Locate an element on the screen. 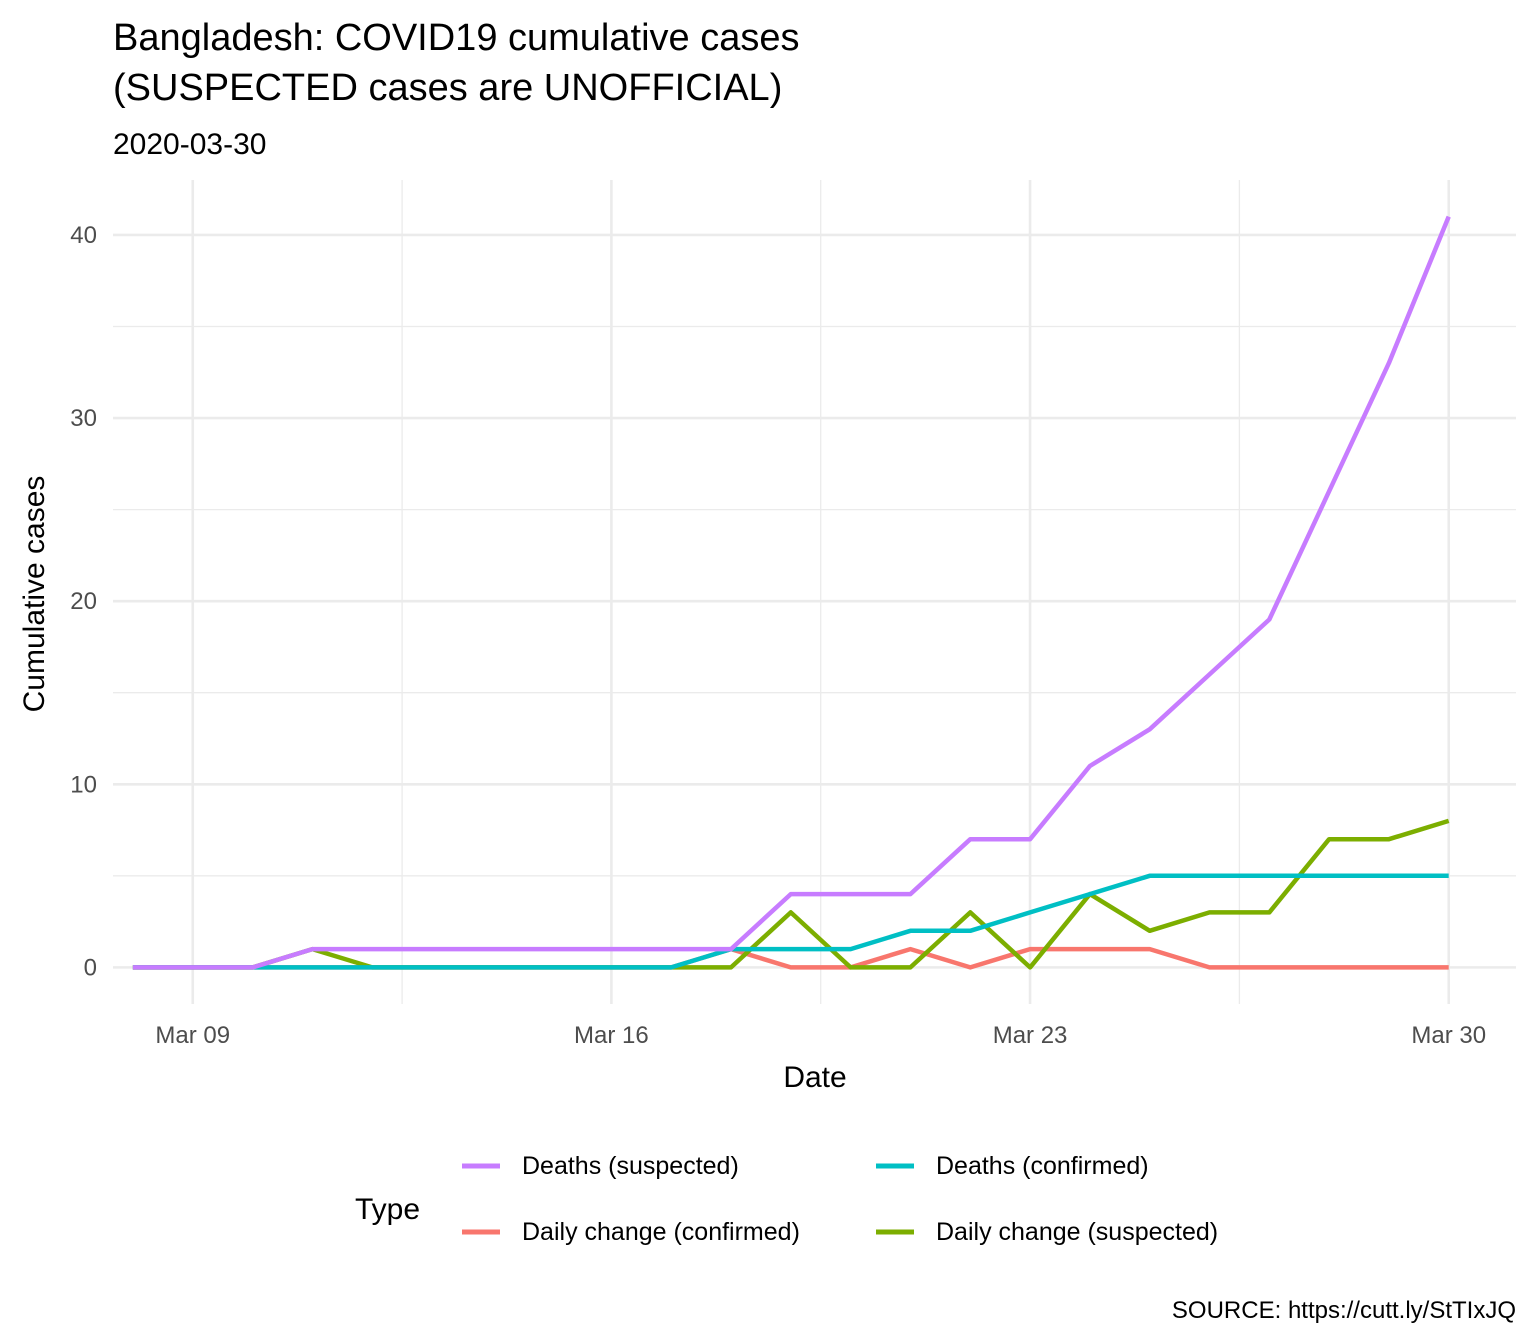 Image resolution: width=1536 pixels, height=1344 pixels. y-tick-label: 10 is located at coordinates (83, 784).